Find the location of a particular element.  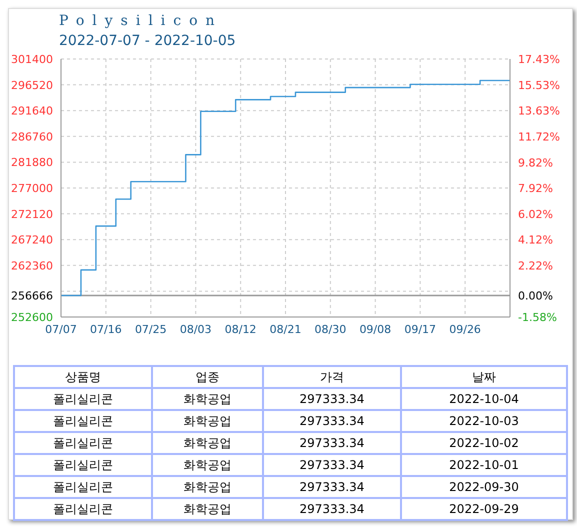

category-label: 날짜 is located at coordinates (484, 377).